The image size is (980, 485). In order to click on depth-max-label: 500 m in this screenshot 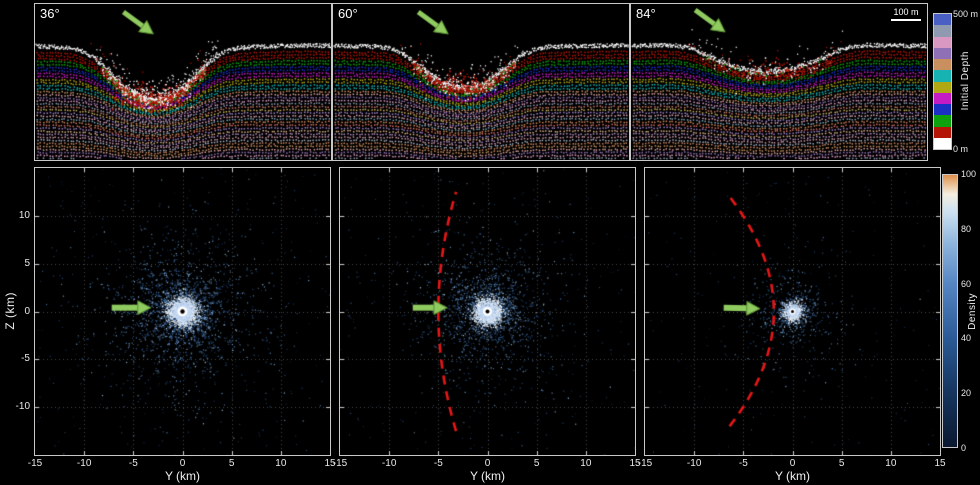, I will do `click(966, 14)`.